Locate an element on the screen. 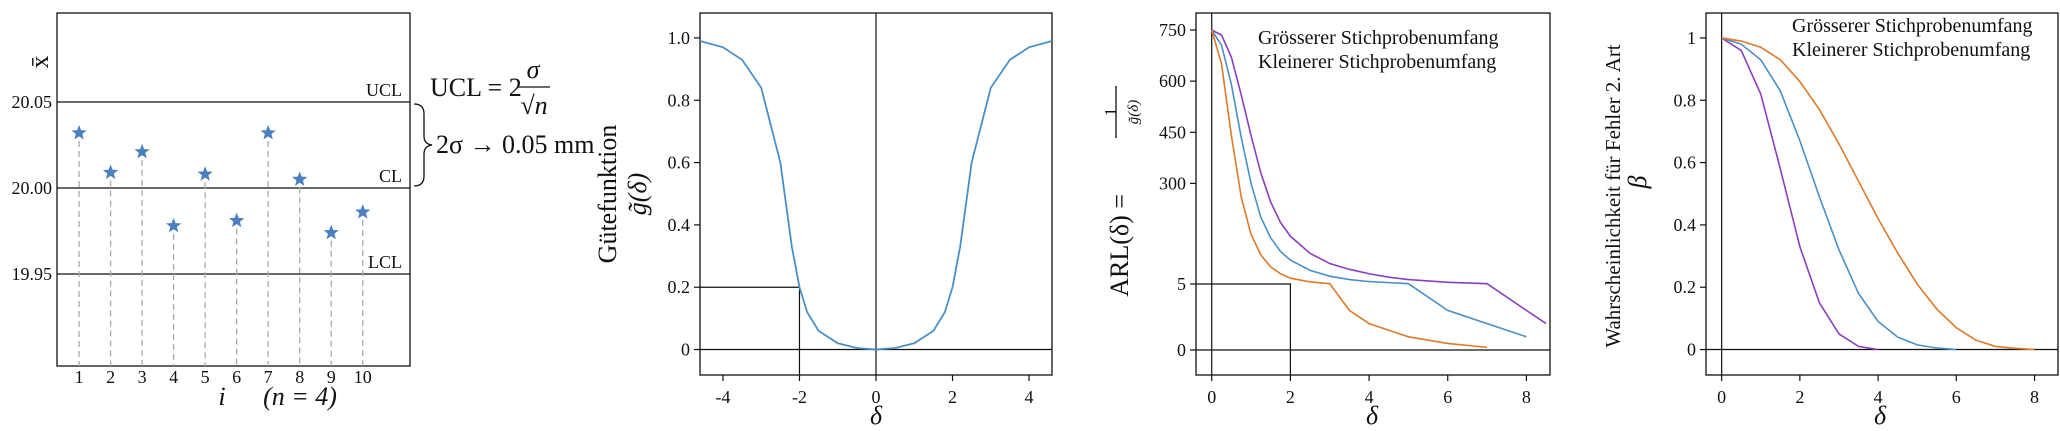  power-function-yticks: 1.0 0.8 0.6 0.4 0.2 0 is located at coordinates (684, 194).